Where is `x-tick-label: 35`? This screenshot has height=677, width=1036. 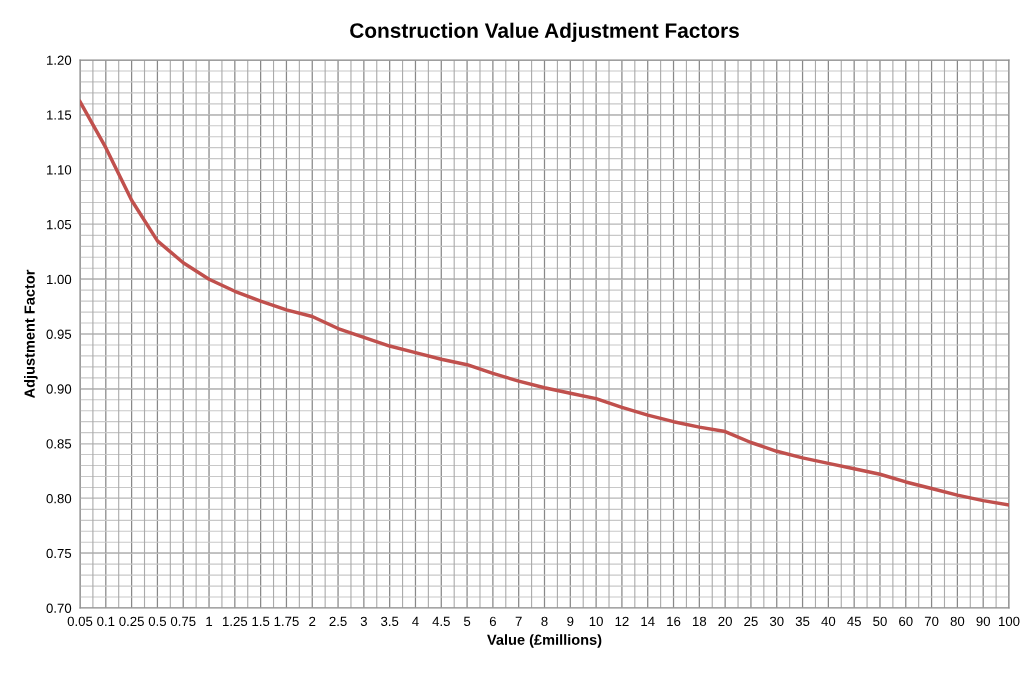
x-tick-label: 35 is located at coordinates (802, 621).